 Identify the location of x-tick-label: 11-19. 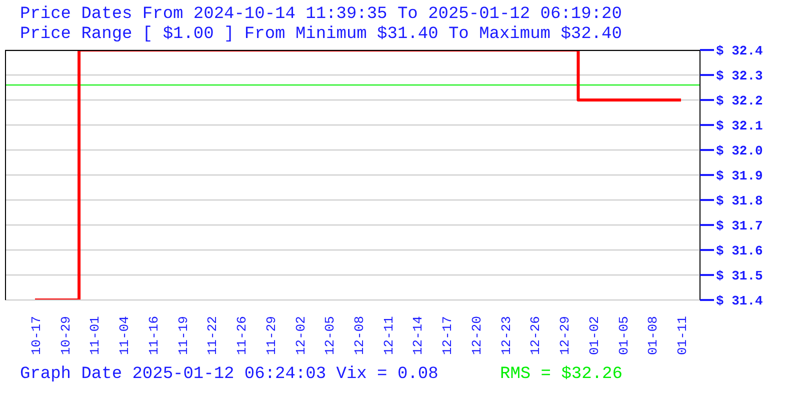
(183, 336).